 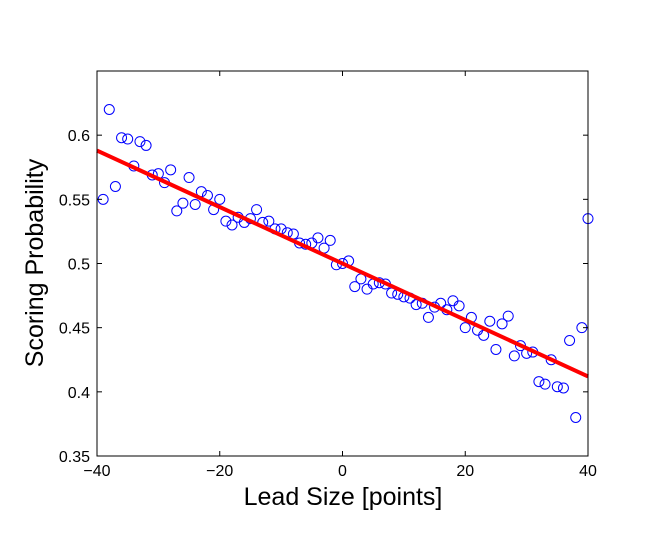 What do you see at coordinates (74, 457) in the screenshot?
I see `y-tick-label: 0.35` at bounding box center [74, 457].